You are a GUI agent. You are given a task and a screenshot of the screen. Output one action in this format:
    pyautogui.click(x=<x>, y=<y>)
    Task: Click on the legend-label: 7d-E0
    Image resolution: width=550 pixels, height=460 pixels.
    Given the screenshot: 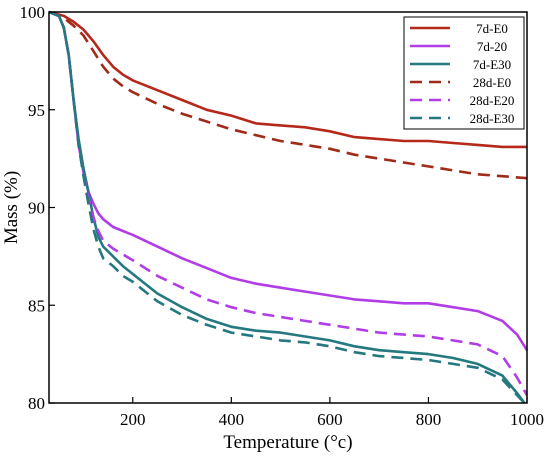 What is the action you would take?
    pyautogui.click(x=492, y=28)
    